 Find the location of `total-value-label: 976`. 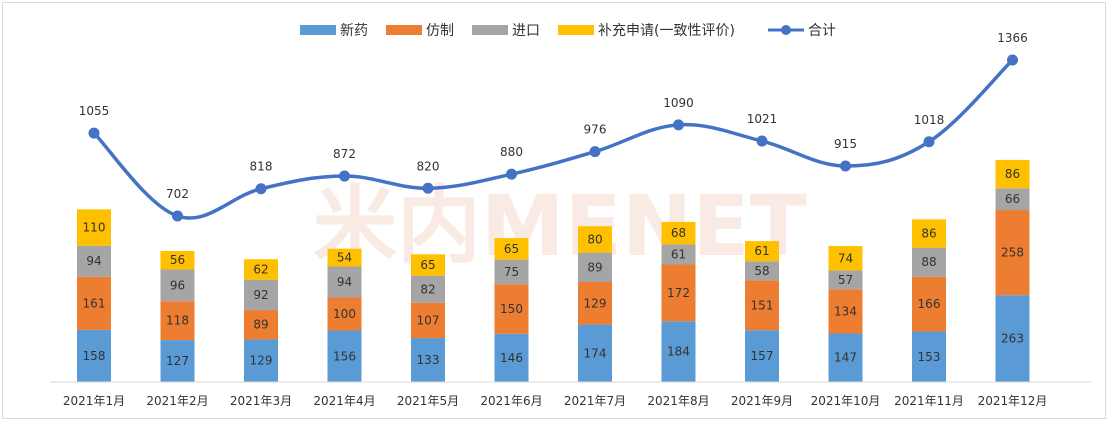

total-value-label: 976 is located at coordinates (595, 130).